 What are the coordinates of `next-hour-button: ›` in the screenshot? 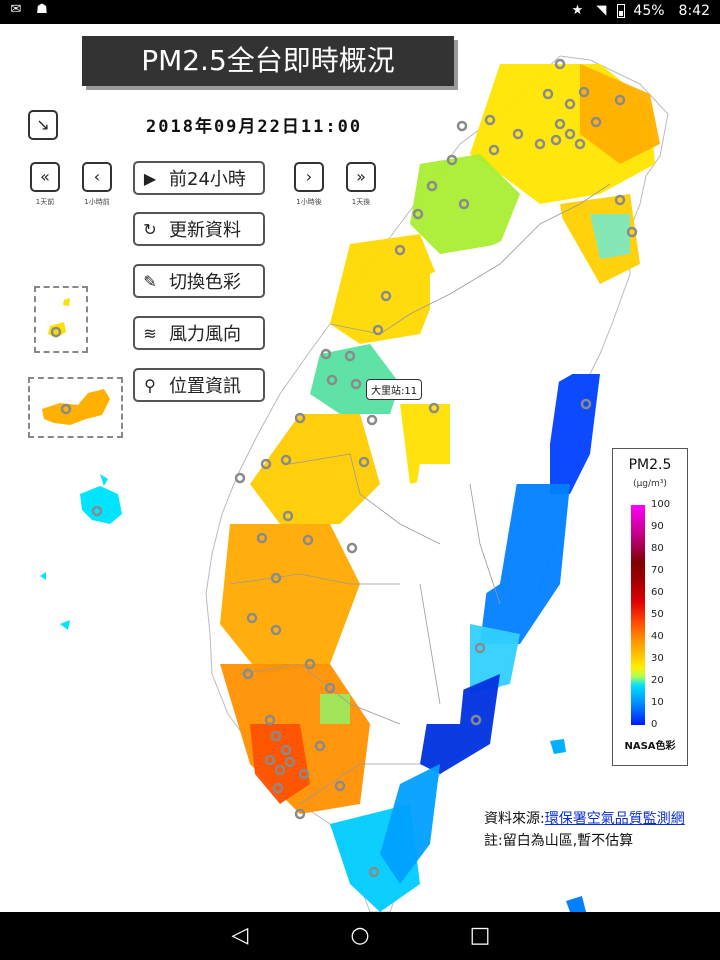 It's located at (309, 177).